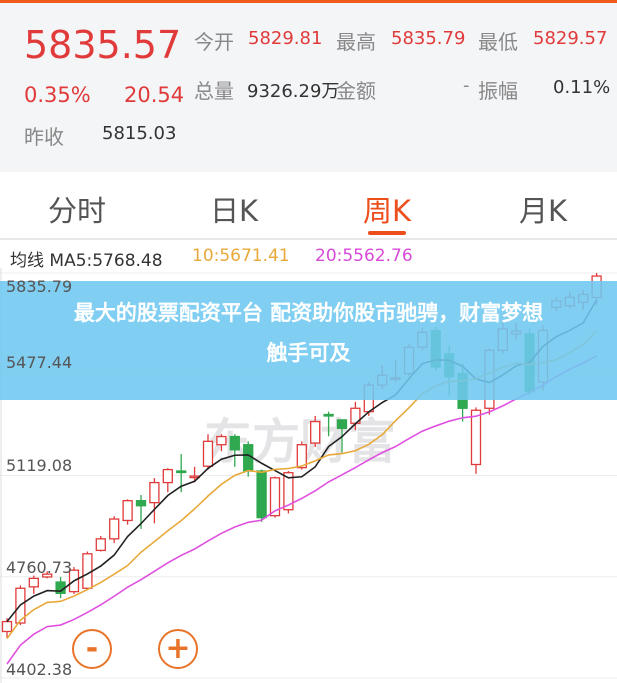  Describe the element at coordinates (76, 211) in the screenshot. I see `tab-intraday: 分时` at that location.